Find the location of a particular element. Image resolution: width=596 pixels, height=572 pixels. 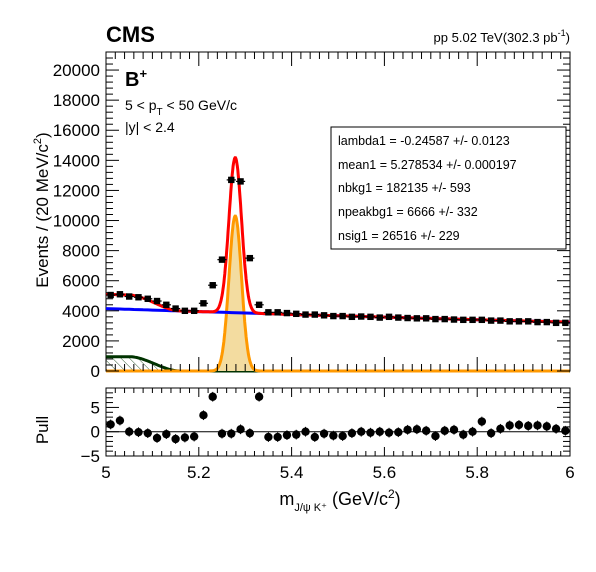

pull-y-tick-label: 0 is located at coordinates (95, 432).